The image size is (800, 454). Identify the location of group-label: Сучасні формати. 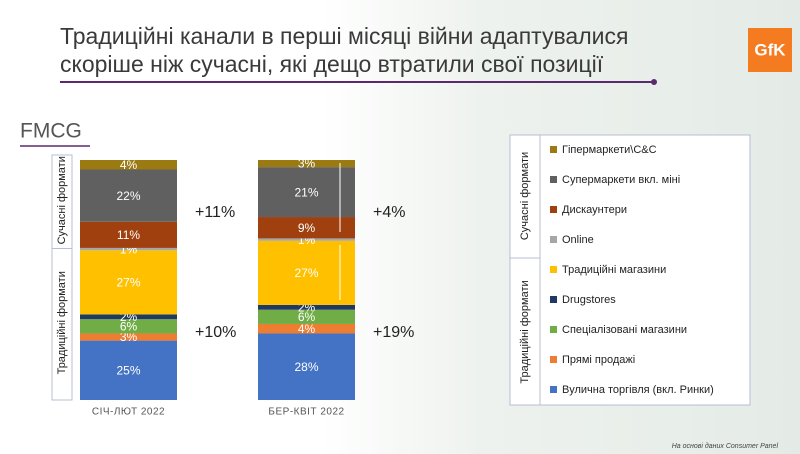
(62, 200).